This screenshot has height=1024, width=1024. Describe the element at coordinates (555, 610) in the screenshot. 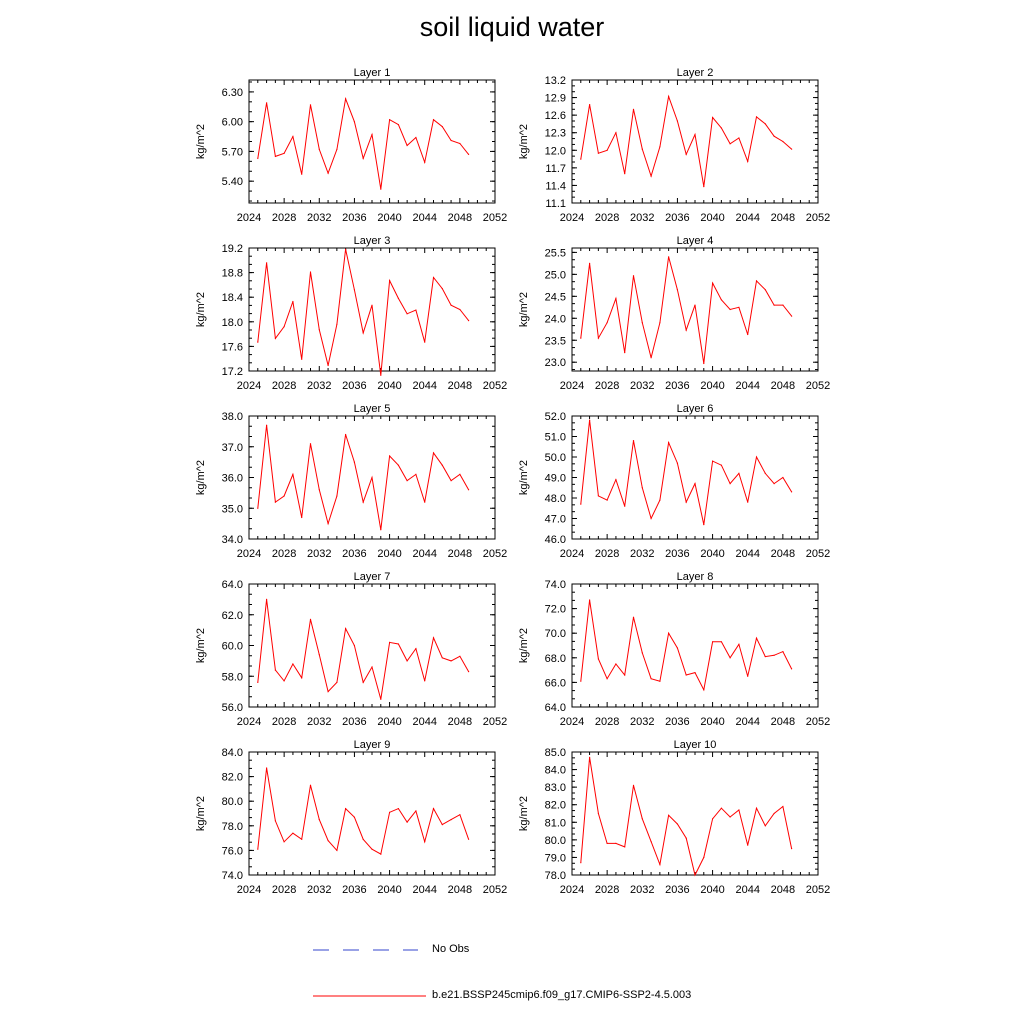

I see `y-tick-label: 72.0` at that location.